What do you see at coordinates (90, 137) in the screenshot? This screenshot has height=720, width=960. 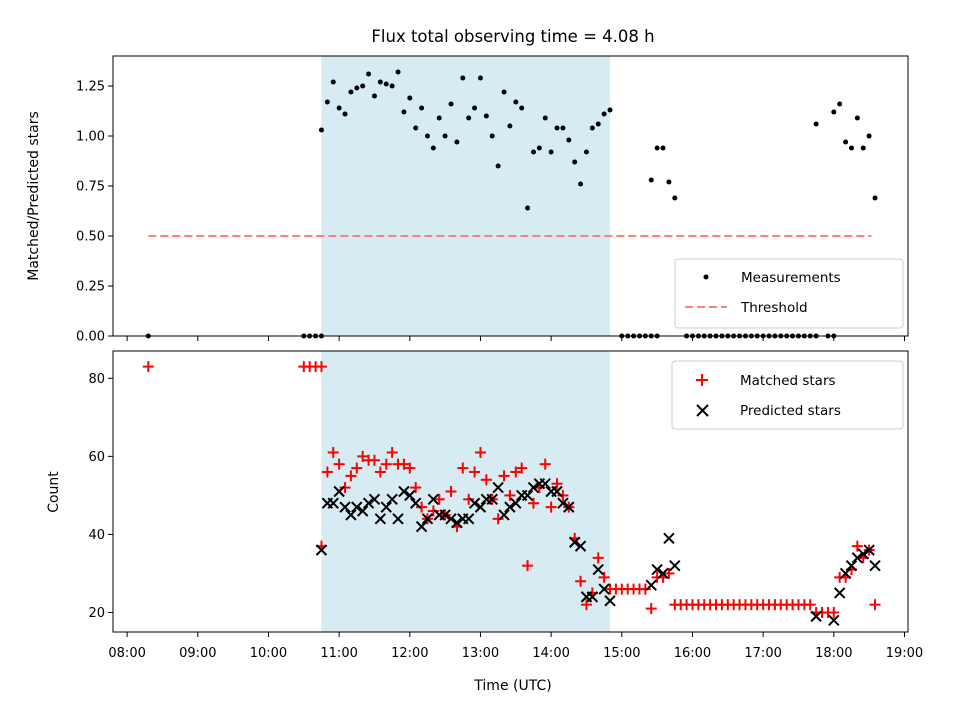 I see `top-y-tick-label: 1.00` at bounding box center [90, 137].